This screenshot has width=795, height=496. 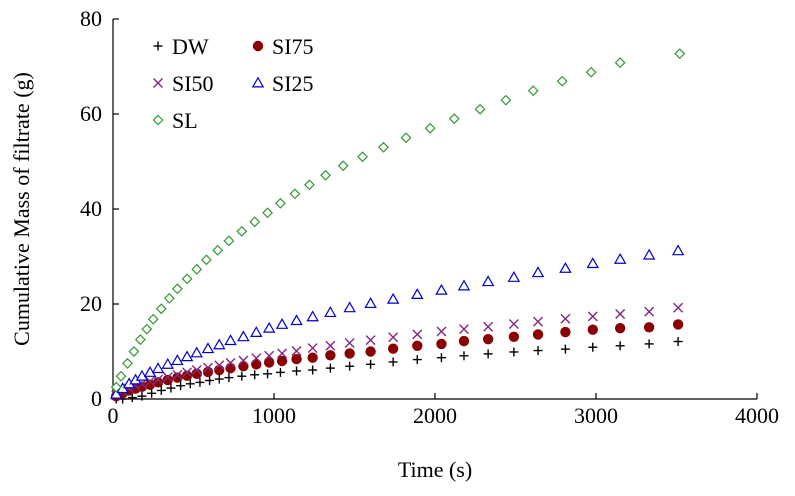 What do you see at coordinates (185, 120) in the screenshot?
I see `legend-label: SL` at bounding box center [185, 120].